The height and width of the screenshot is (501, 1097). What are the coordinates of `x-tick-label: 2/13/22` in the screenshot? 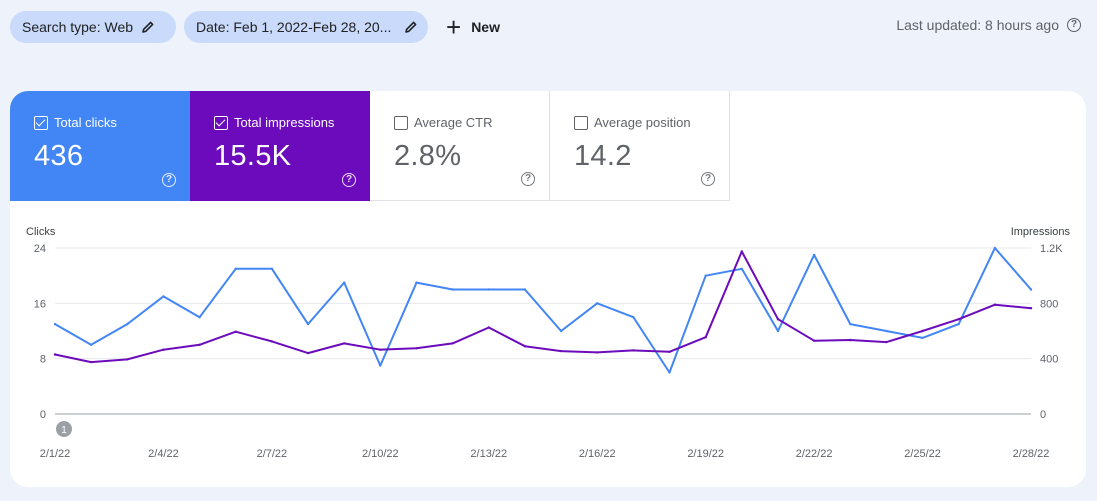 It's located at (488, 454).